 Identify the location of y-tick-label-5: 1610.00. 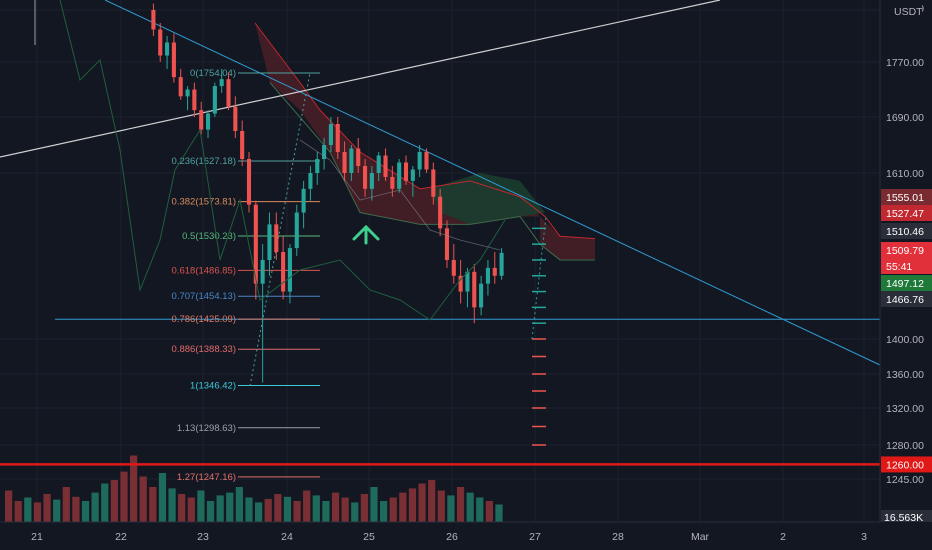
(905, 174).